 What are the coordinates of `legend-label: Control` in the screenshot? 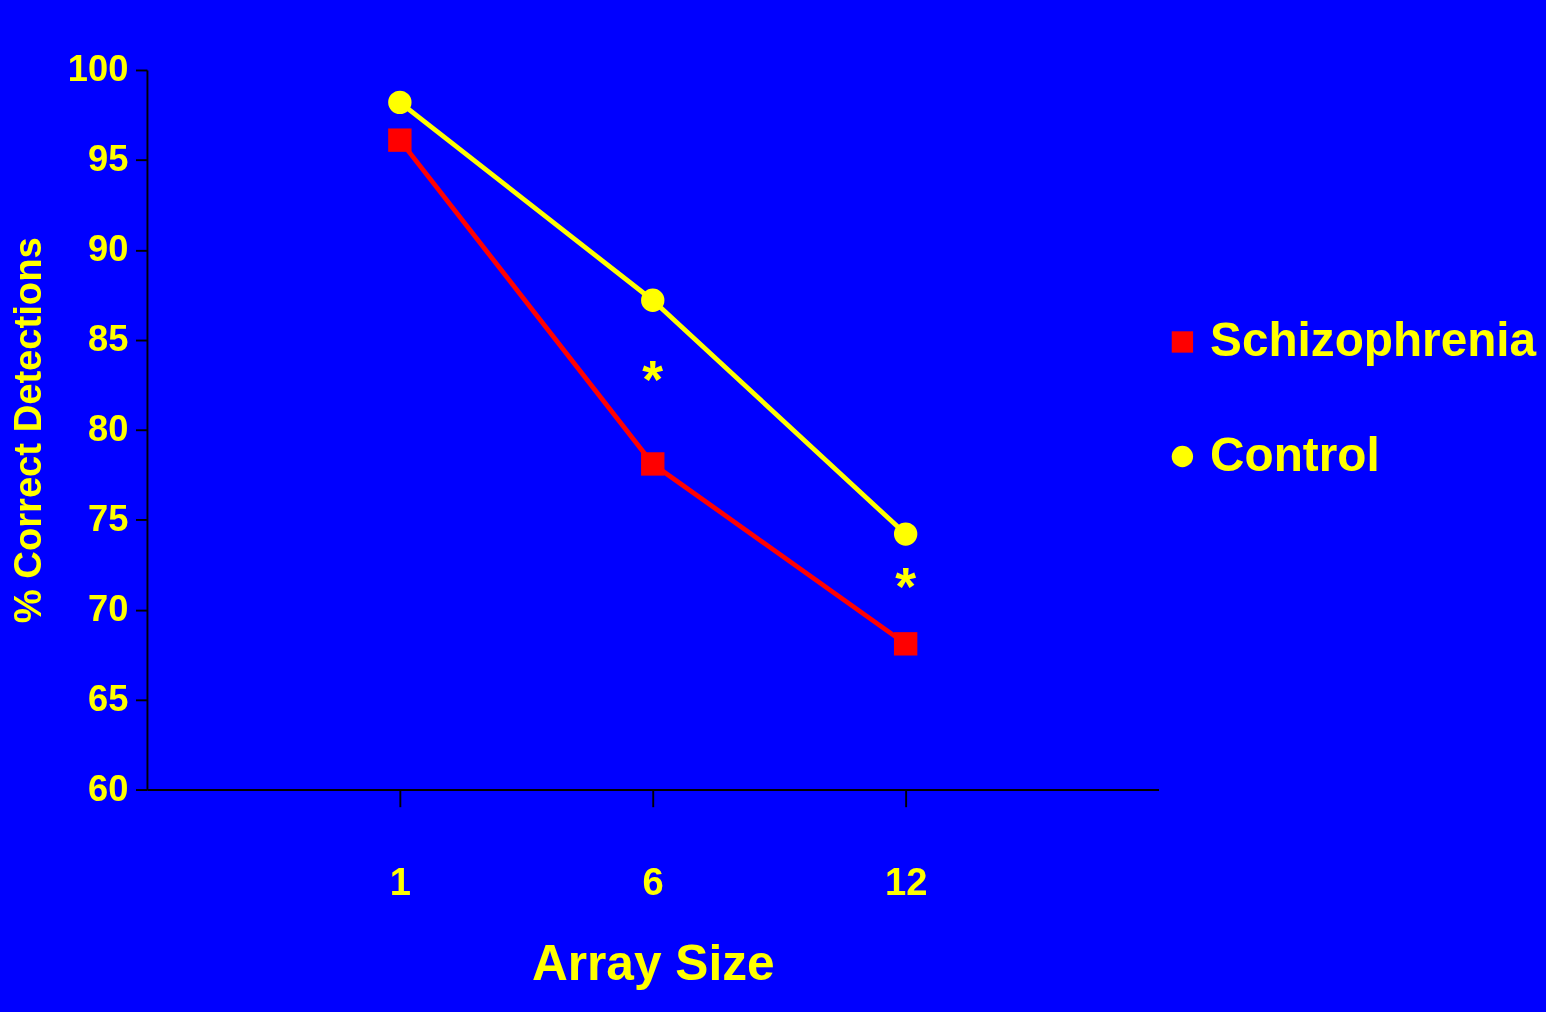 It's located at (1295, 454).